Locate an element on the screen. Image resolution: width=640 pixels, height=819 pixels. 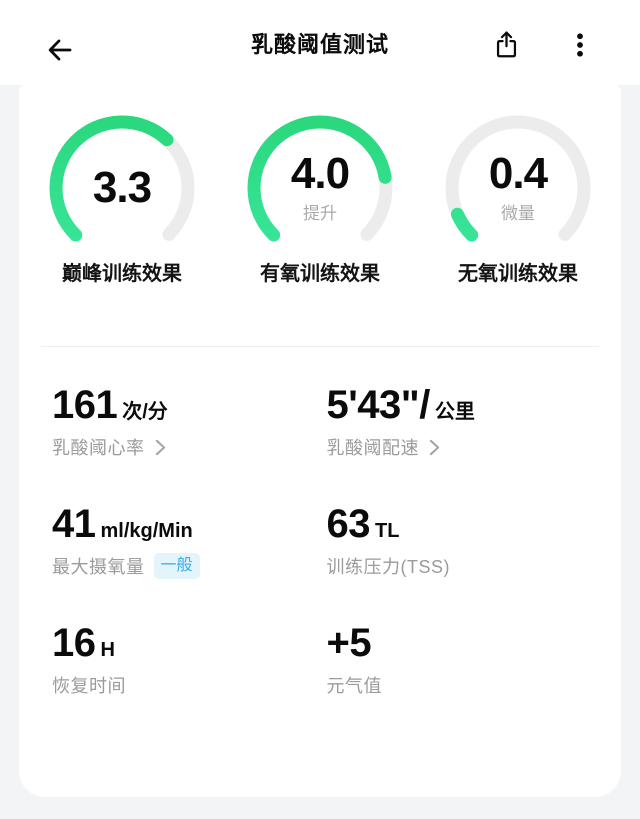
gauge-label: 巅峰训练效果 is located at coordinates (122, 274).